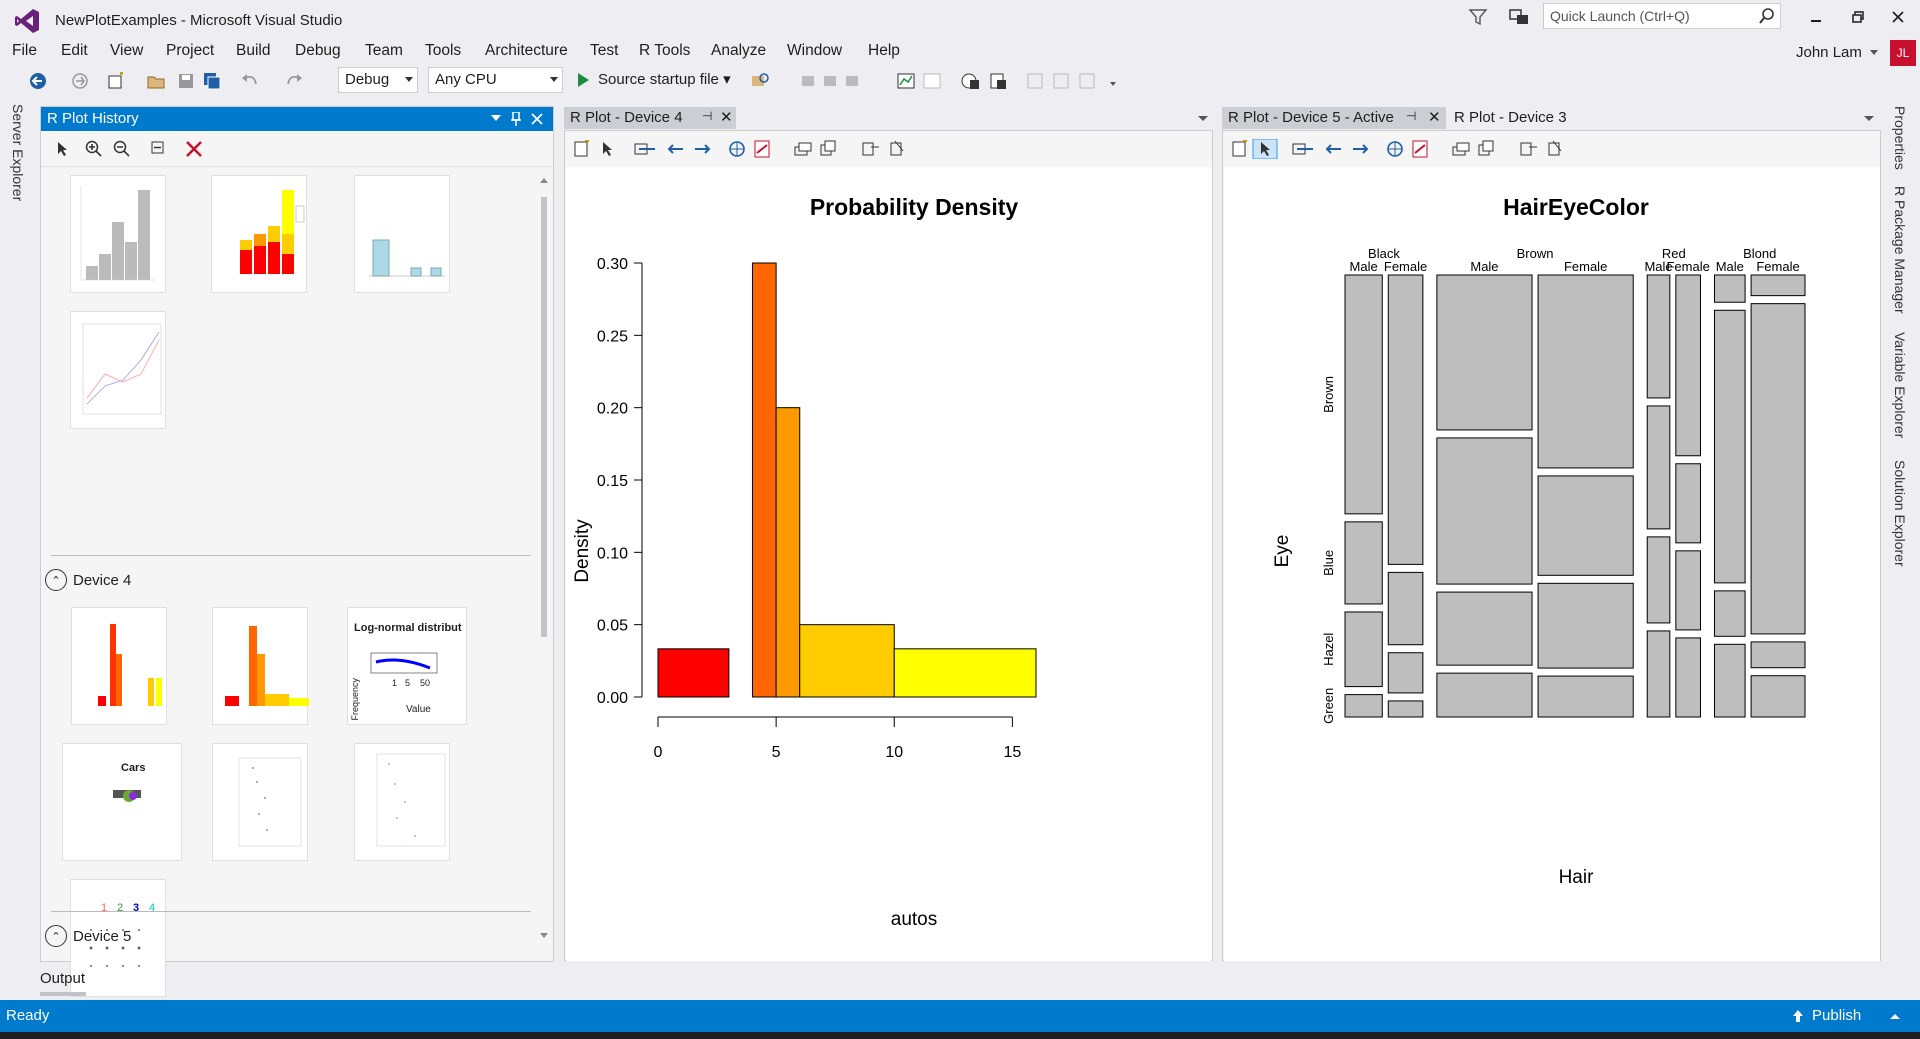  I want to click on menu-build: Build, so click(253, 50).